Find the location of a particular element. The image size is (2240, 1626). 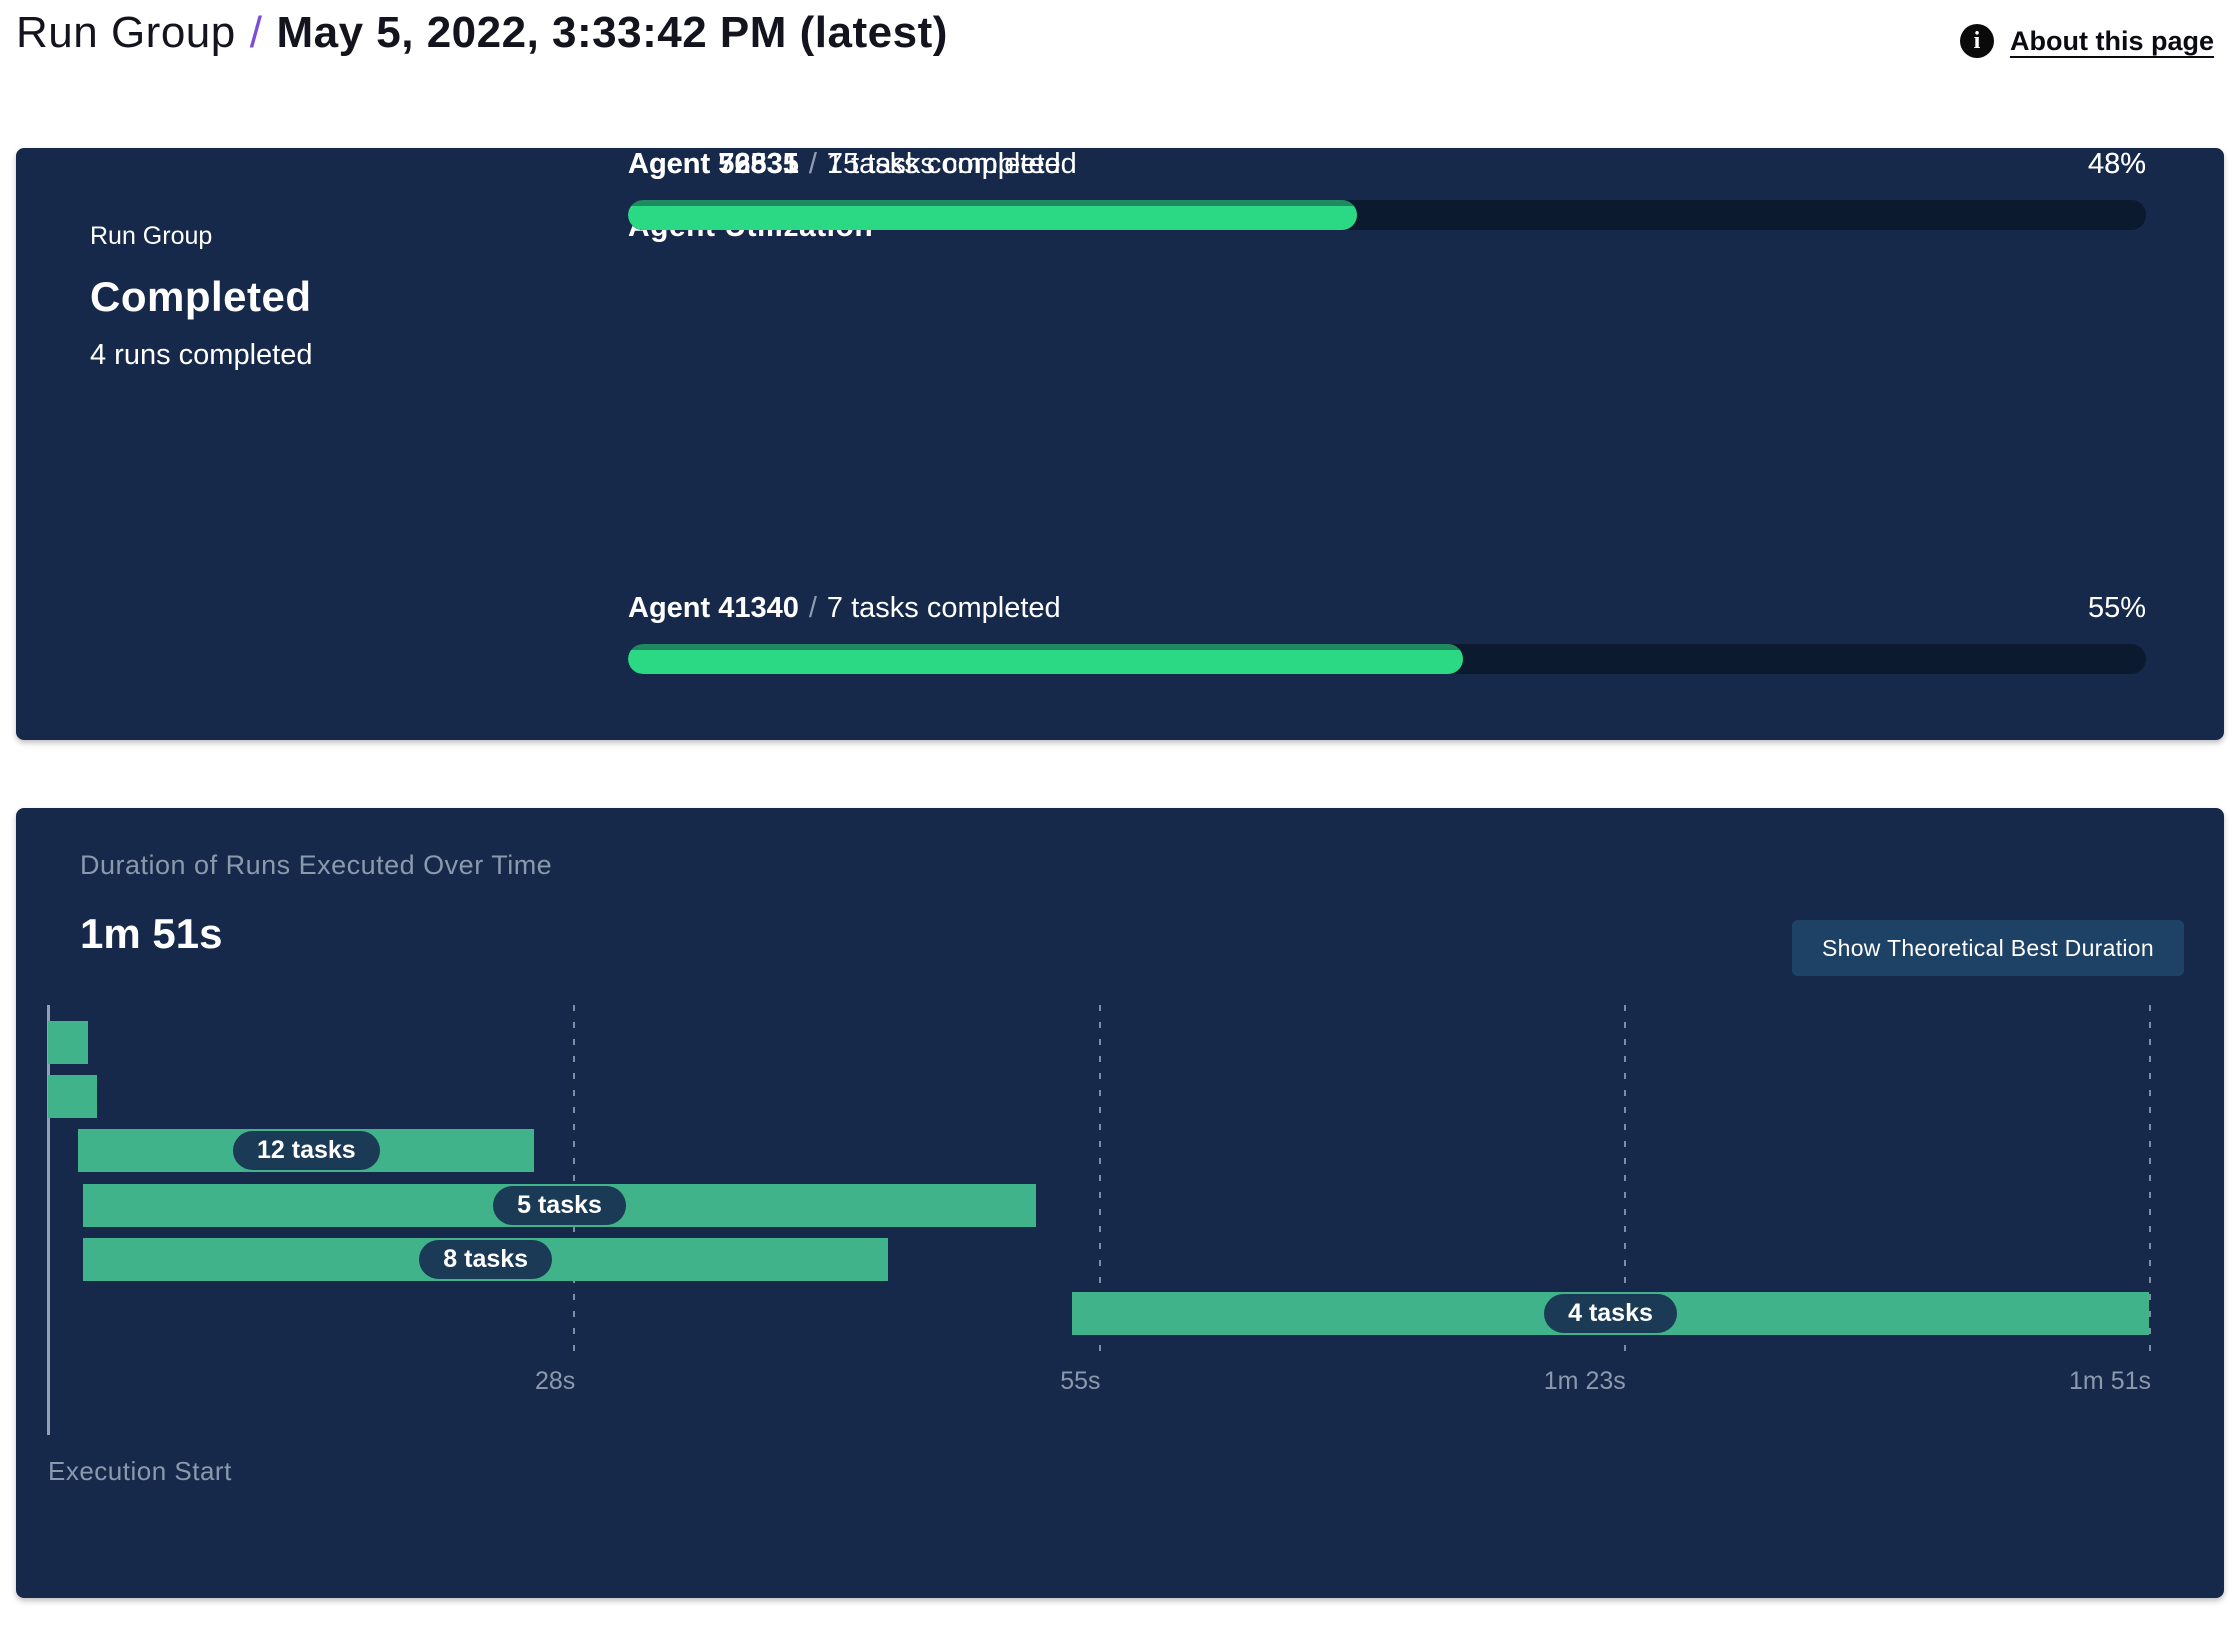

x-axis-tick-label: 28s is located at coordinates (555, 1381).